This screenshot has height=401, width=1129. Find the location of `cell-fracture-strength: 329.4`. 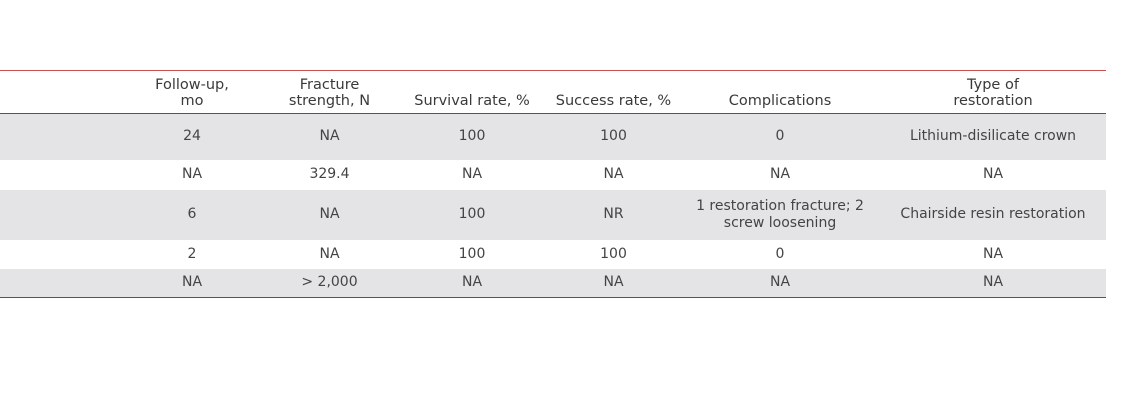

cell-fracture-strength: 329.4 is located at coordinates (329, 174).